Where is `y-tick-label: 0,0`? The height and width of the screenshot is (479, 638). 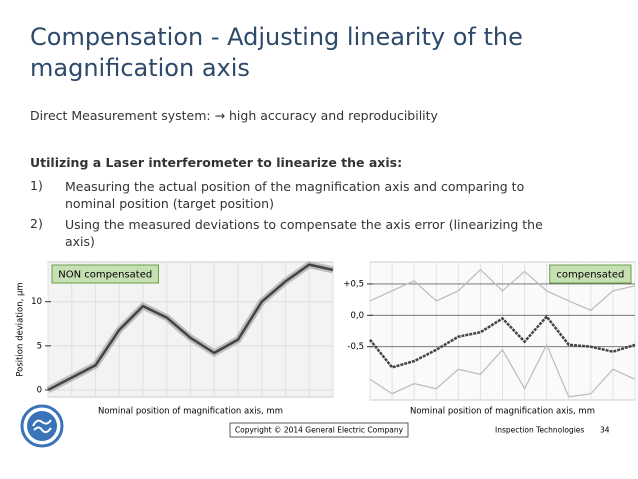
y-tick-label: 0,0 is located at coordinates (357, 316).